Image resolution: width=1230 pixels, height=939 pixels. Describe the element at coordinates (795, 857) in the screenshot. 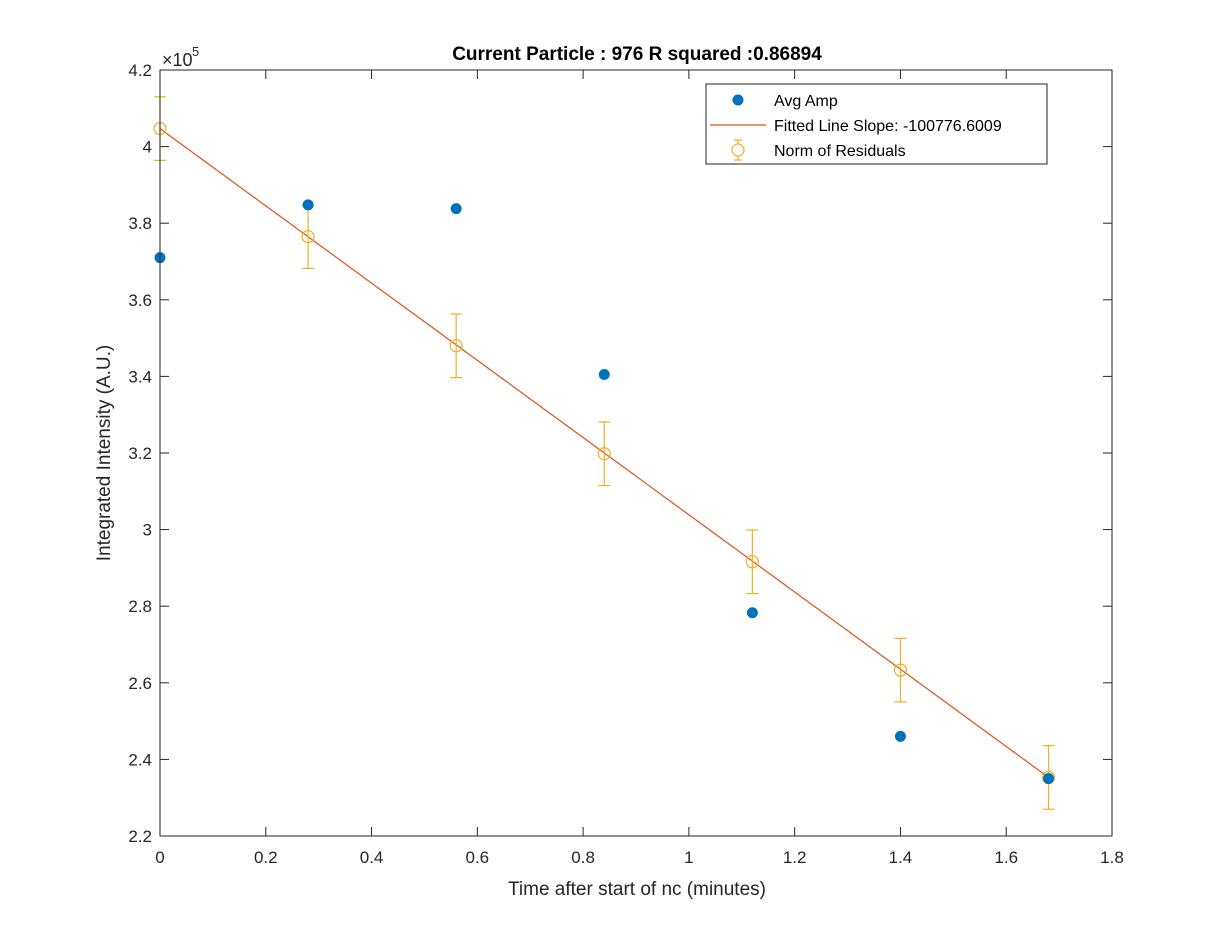

I see `x-tick-label: 1.2` at that location.